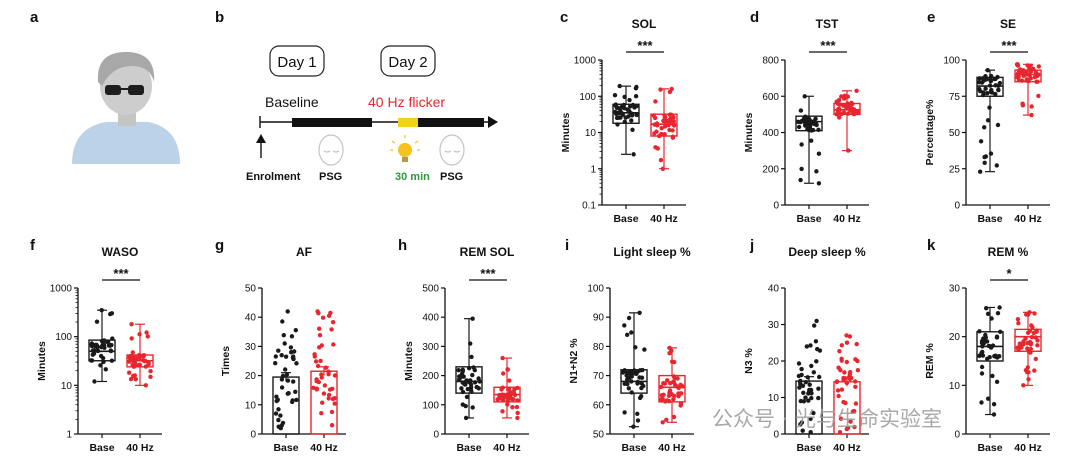 This screenshot has height=461, width=1080. Describe the element at coordinates (219, 245) in the screenshot. I see `panel-label-g: g` at that location.